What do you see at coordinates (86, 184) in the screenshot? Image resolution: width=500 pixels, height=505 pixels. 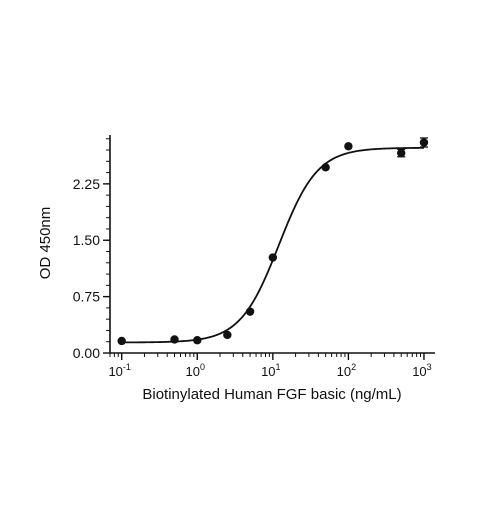 I see `y-tick-label: 2.25` at bounding box center [86, 184].